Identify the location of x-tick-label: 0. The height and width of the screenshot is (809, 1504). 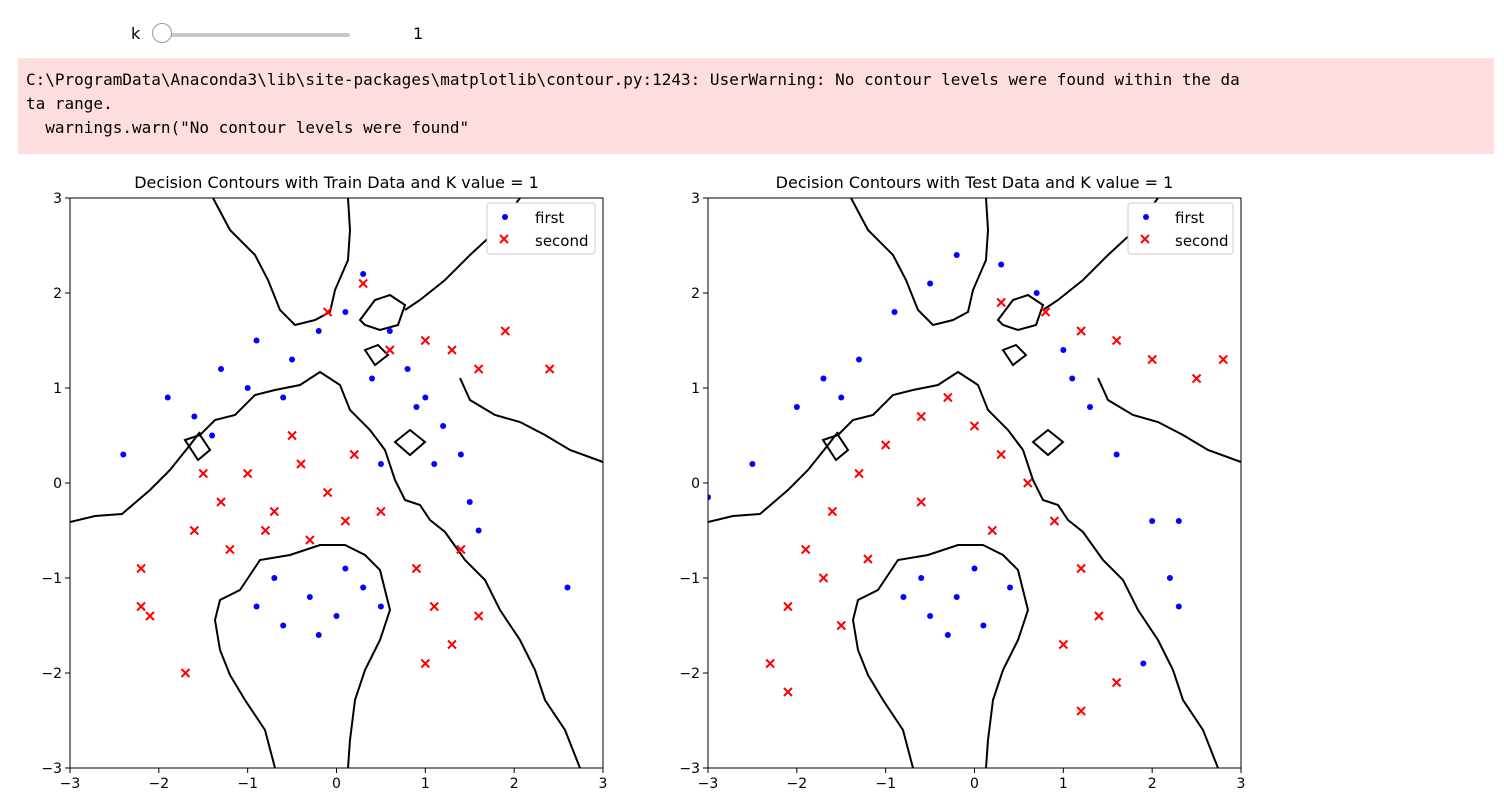
(974, 784).